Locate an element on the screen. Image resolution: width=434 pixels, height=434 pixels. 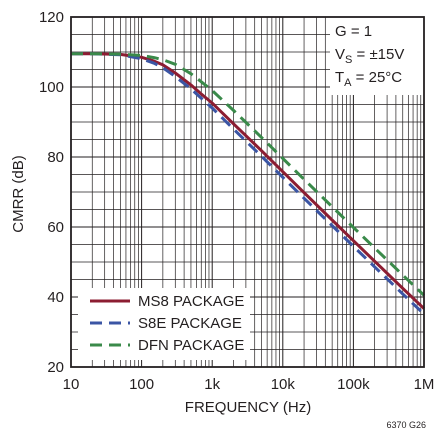
condition-supply-symbol: V is located at coordinates (340, 54).